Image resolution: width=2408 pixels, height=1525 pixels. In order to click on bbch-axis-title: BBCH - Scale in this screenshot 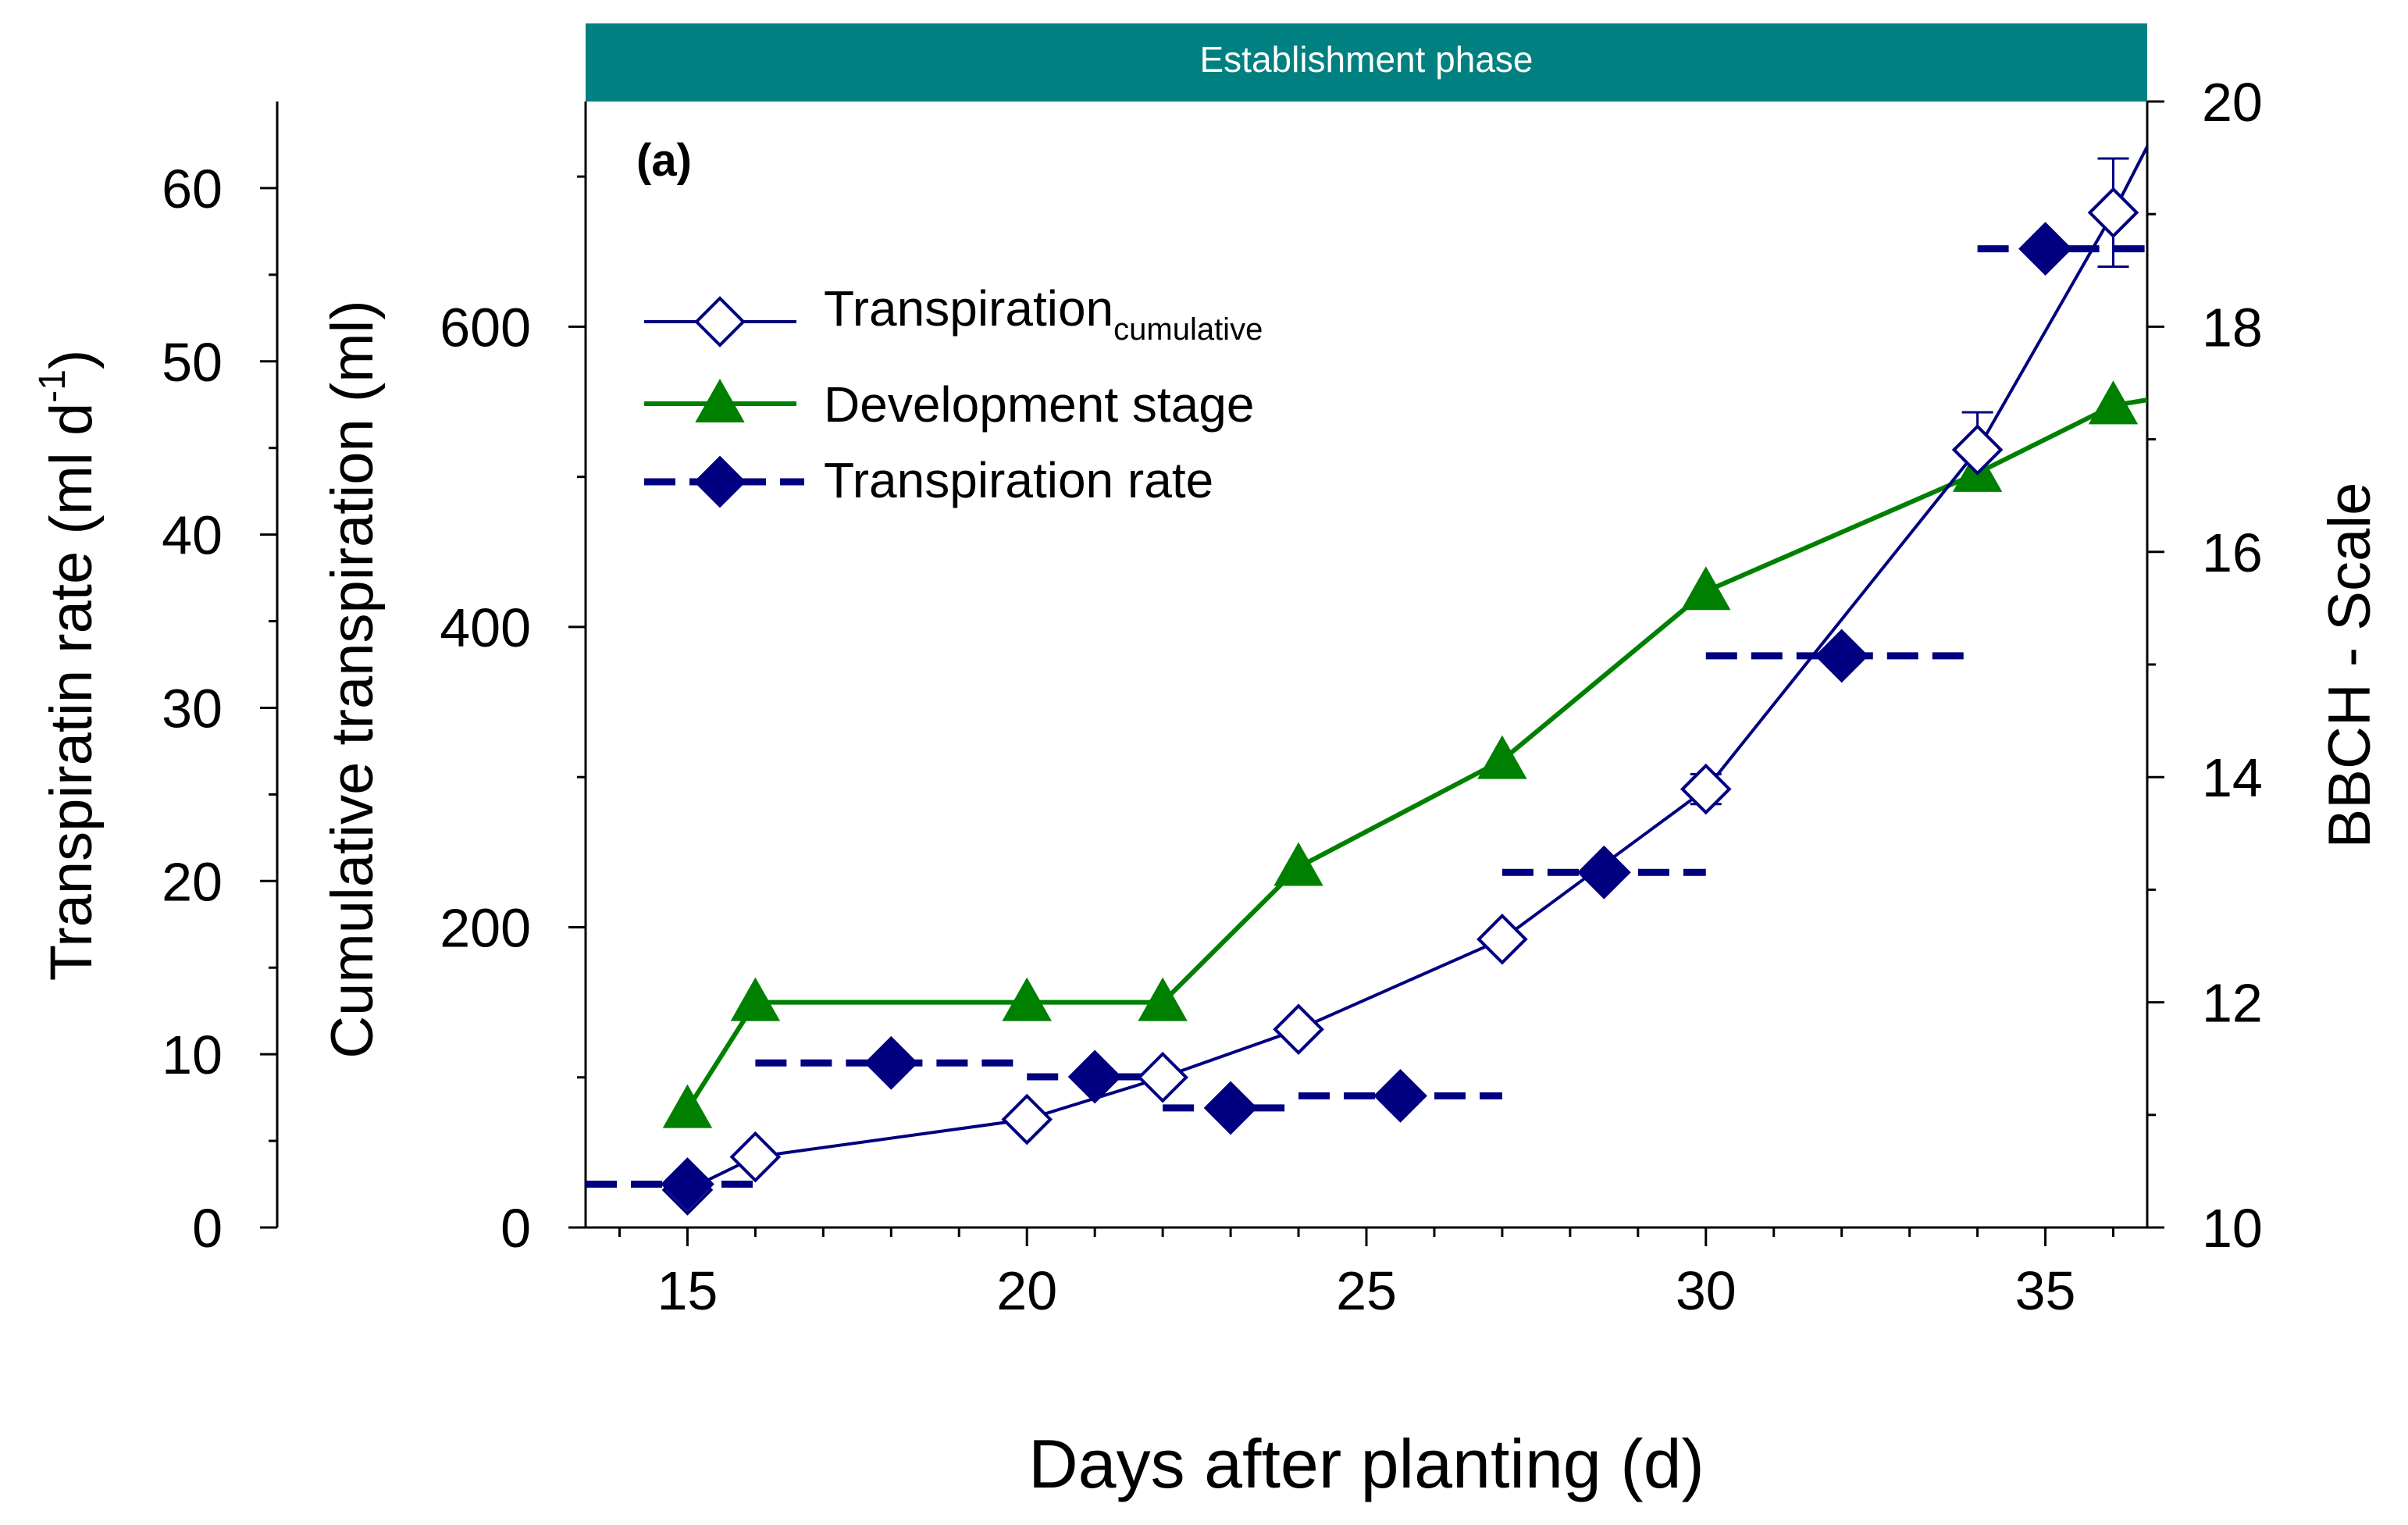, I will do `click(2350, 666)`.